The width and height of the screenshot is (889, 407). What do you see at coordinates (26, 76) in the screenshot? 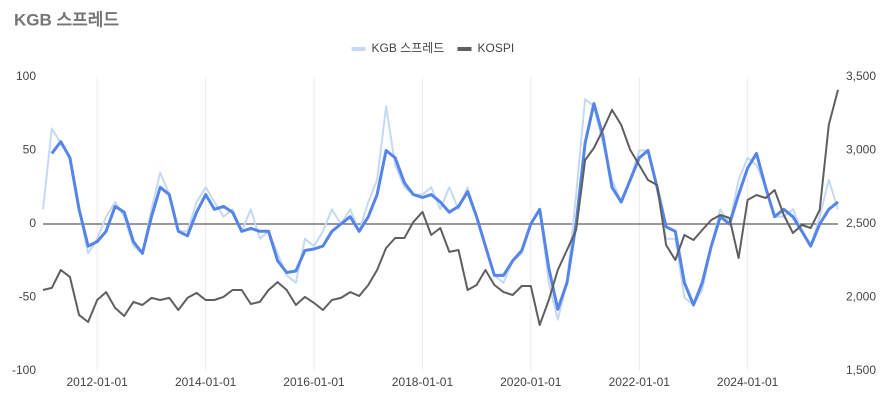
I see `y-tick-label: 100` at bounding box center [26, 76].